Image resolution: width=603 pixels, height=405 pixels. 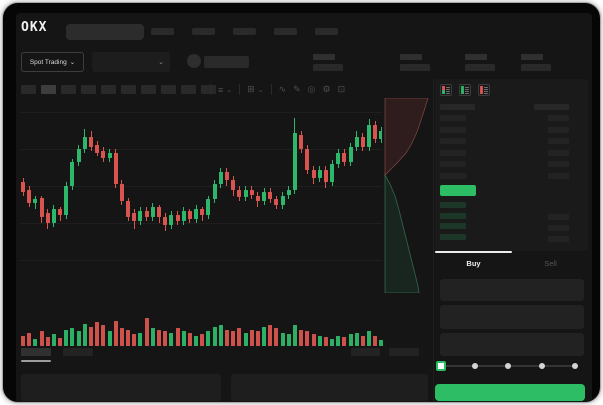 I want to click on pair-selector-dropdown: ⌄, so click(x=131, y=62).